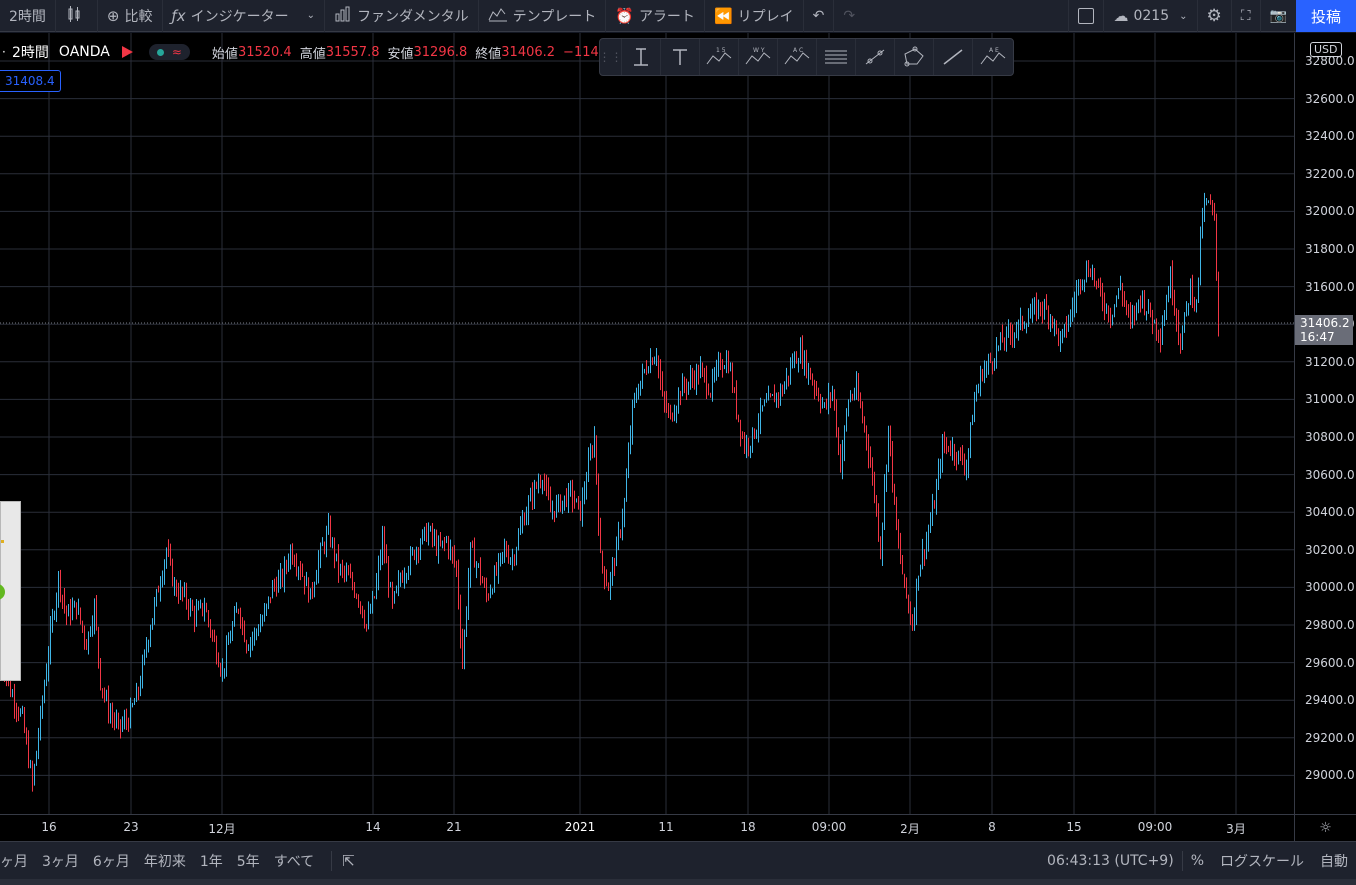 Image resolution: width=1356 pixels, height=885 pixels. I want to click on low-value: 31296.8, so click(440, 52).